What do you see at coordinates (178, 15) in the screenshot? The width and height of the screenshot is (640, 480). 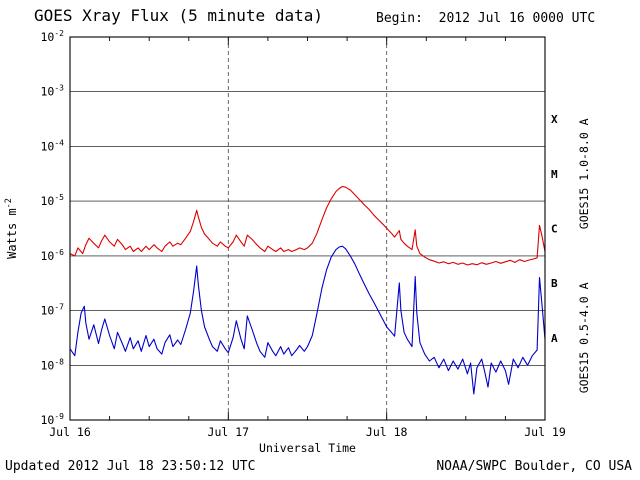 I see `chart-title: GOES Xray Flux (5 minute data)` at bounding box center [178, 15].